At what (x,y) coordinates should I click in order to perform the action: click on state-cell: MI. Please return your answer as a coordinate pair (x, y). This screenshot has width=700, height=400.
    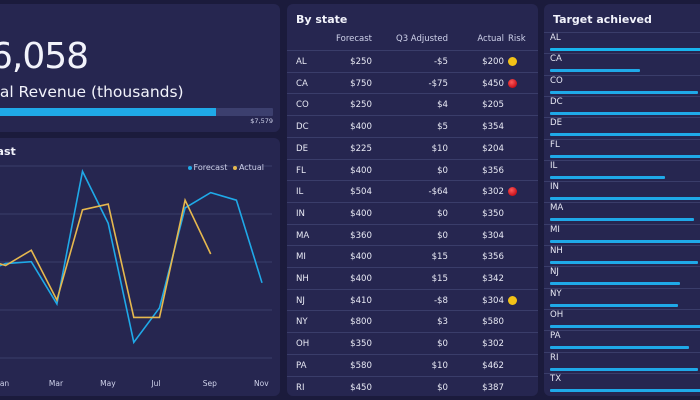
    Looking at the image, I should click on (301, 257).